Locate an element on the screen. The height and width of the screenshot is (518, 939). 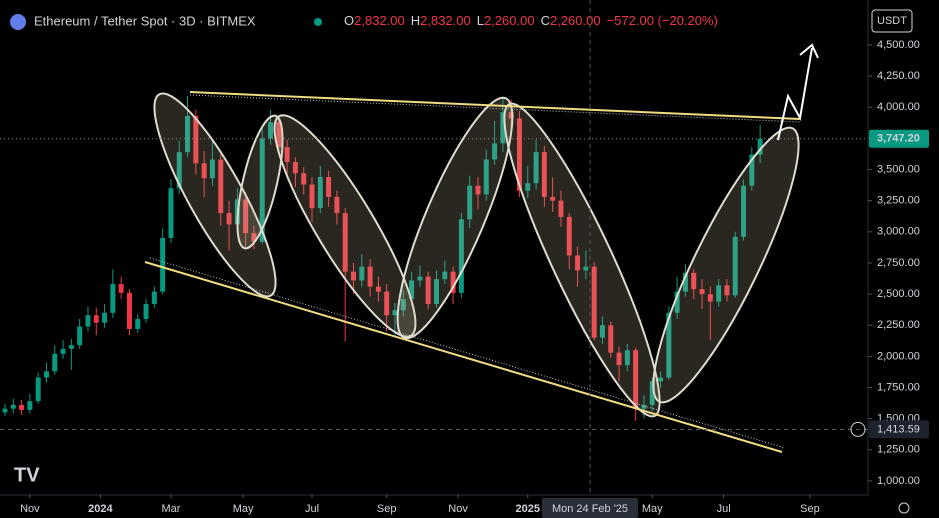
currency: USDT is located at coordinates (892, 21).